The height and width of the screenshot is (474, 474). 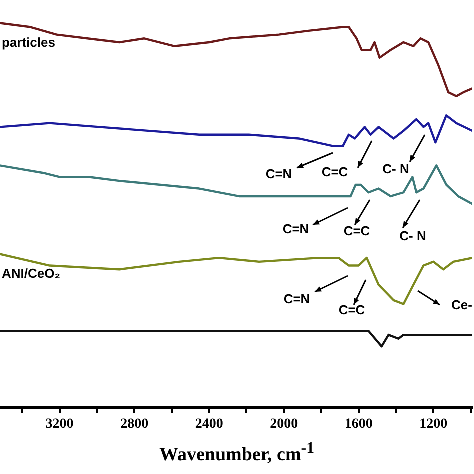 What do you see at coordinates (31, 273) in the screenshot?
I see `series-label: ANI/CeO₂` at bounding box center [31, 273].